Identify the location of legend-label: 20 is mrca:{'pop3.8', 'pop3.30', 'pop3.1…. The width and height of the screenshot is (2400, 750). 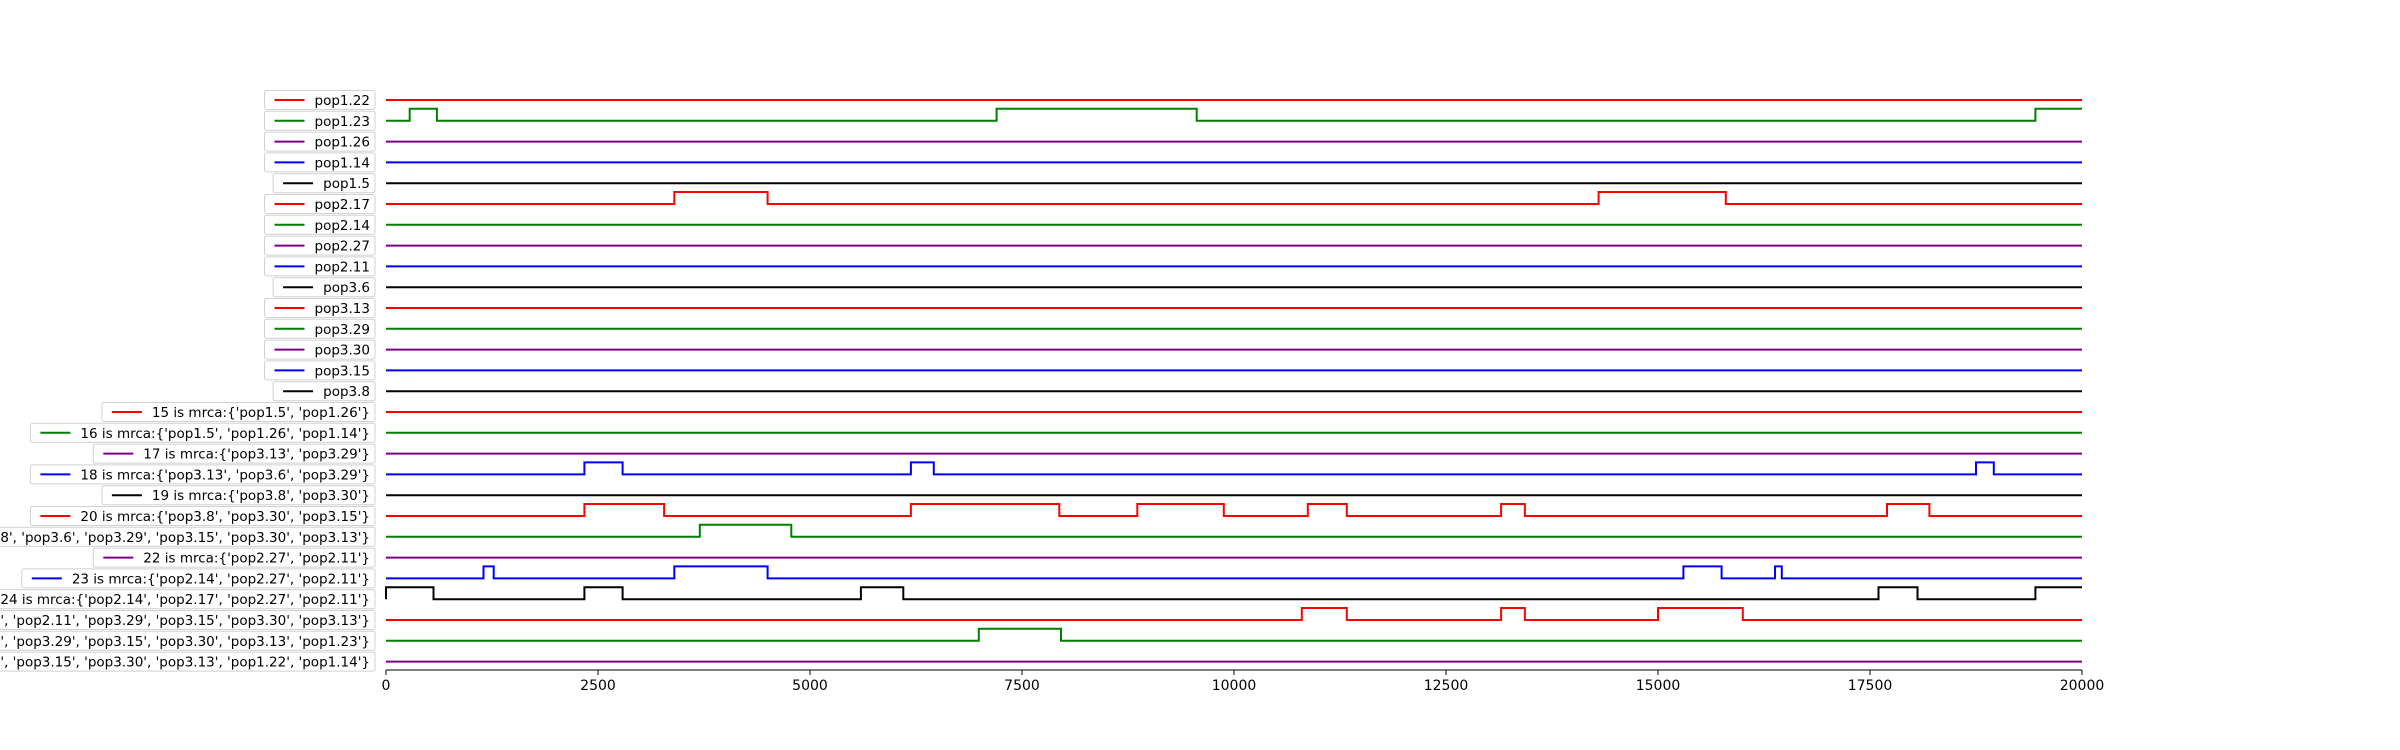
(225, 517).